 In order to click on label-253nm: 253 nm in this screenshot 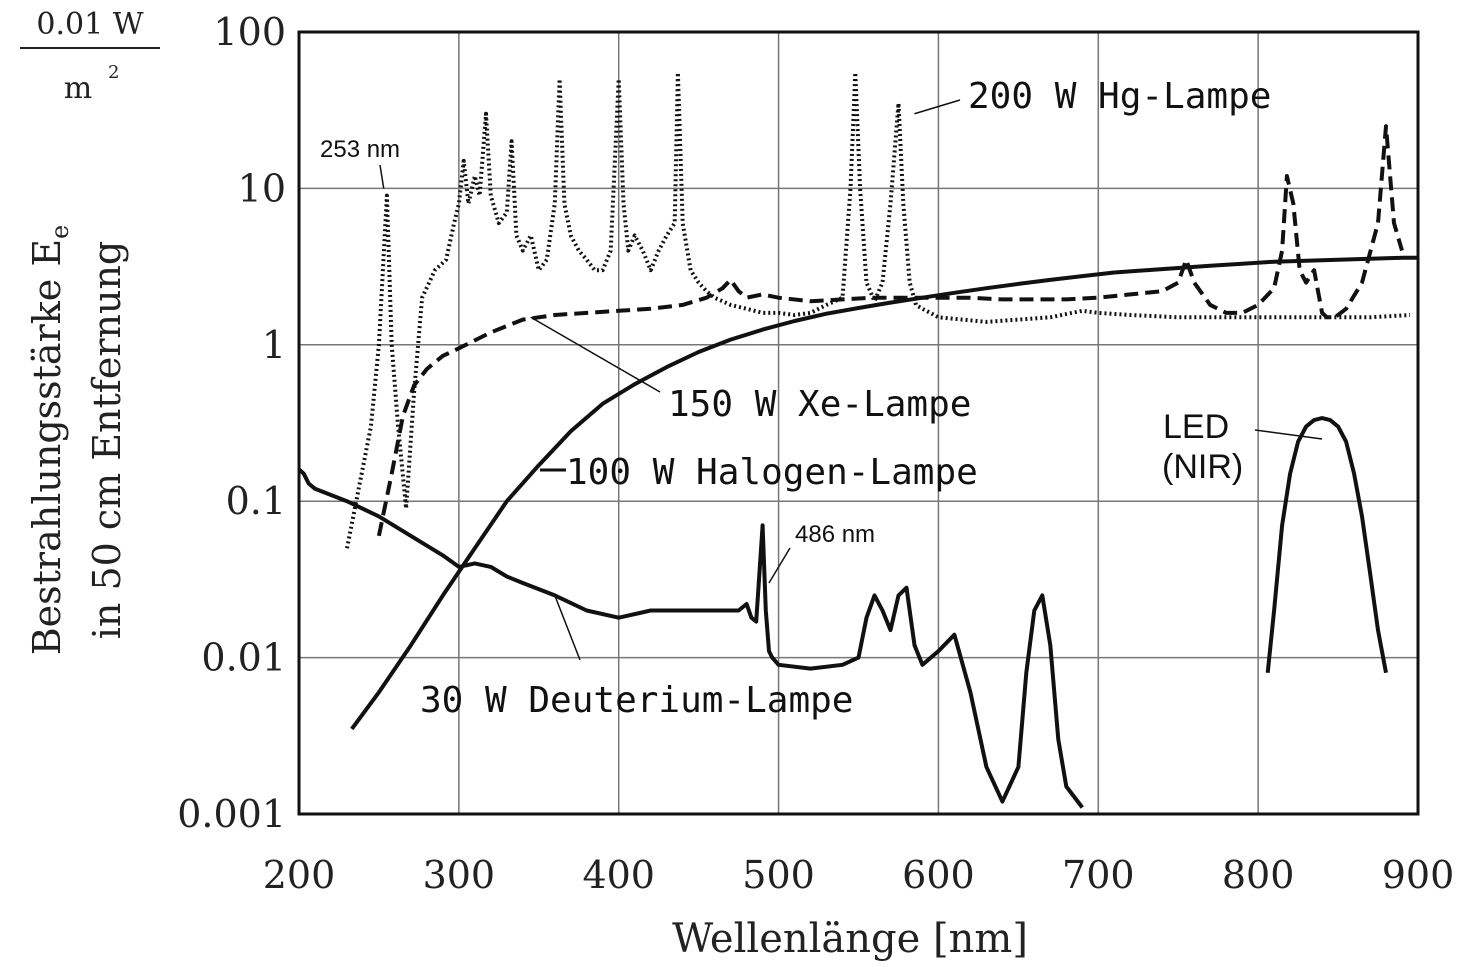, I will do `click(360, 149)`.